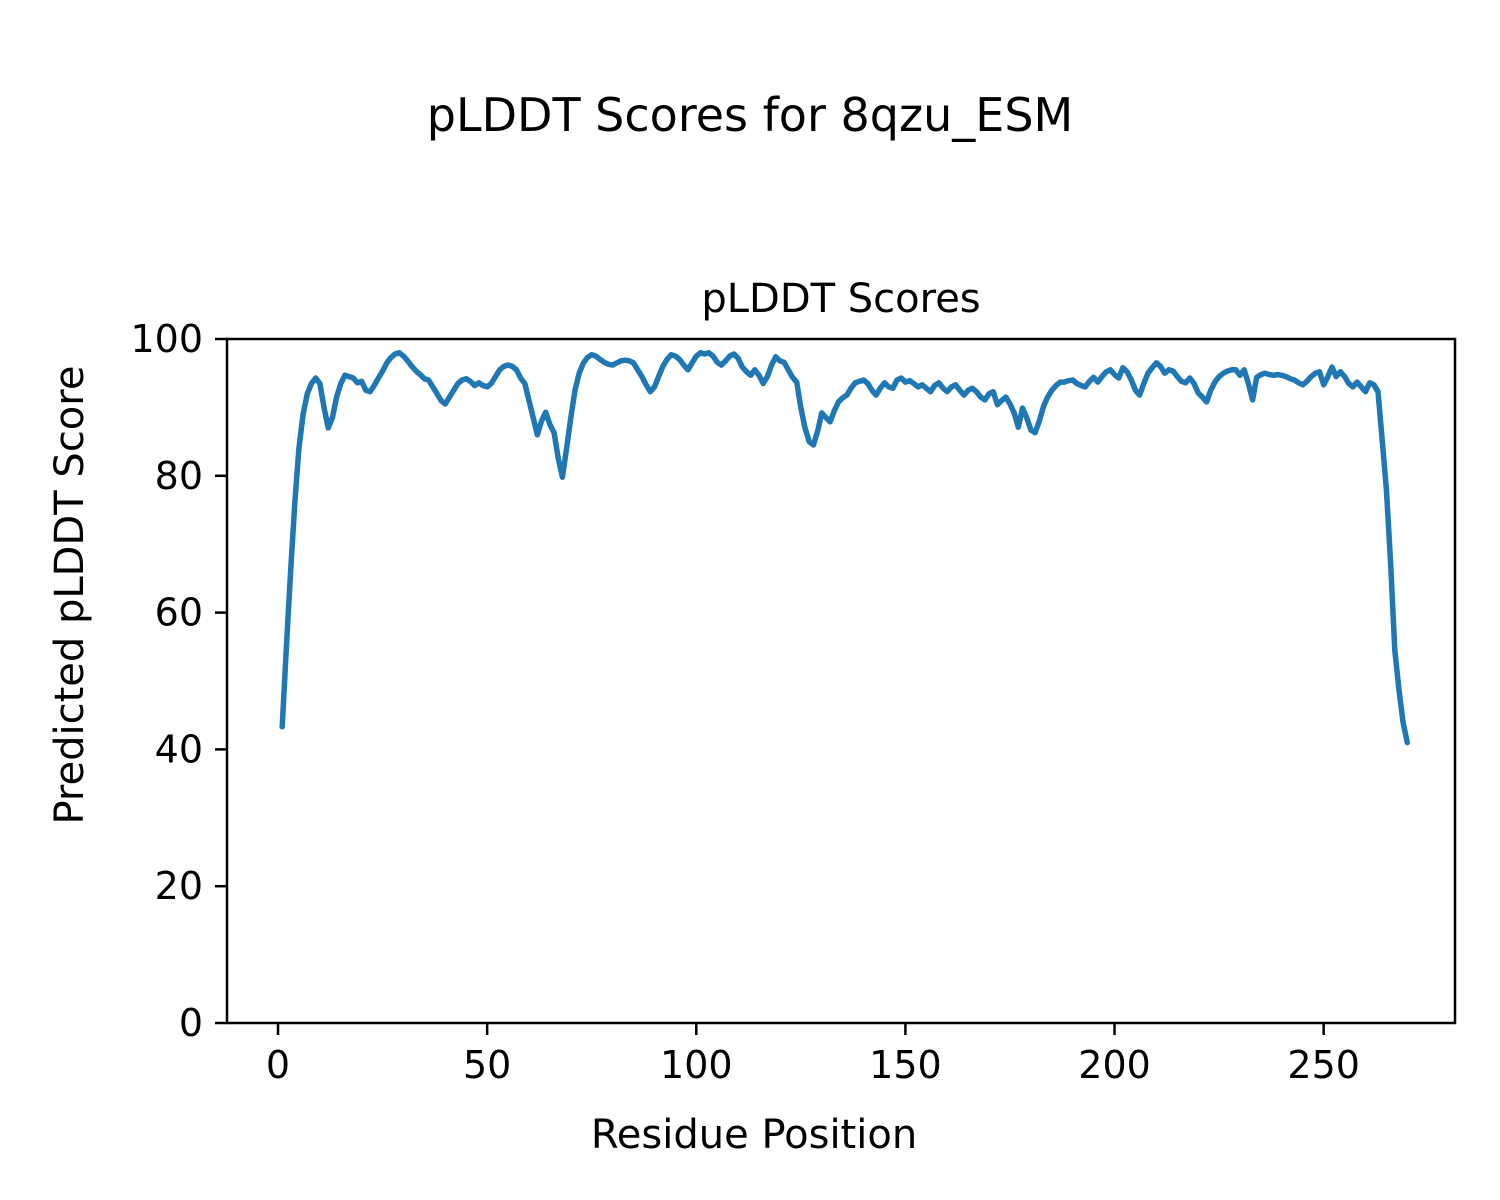  What do you see at coordinates (179, 476) in the screenshot?
I see `y-tick-label: 80` at bounding box center [179, 476].